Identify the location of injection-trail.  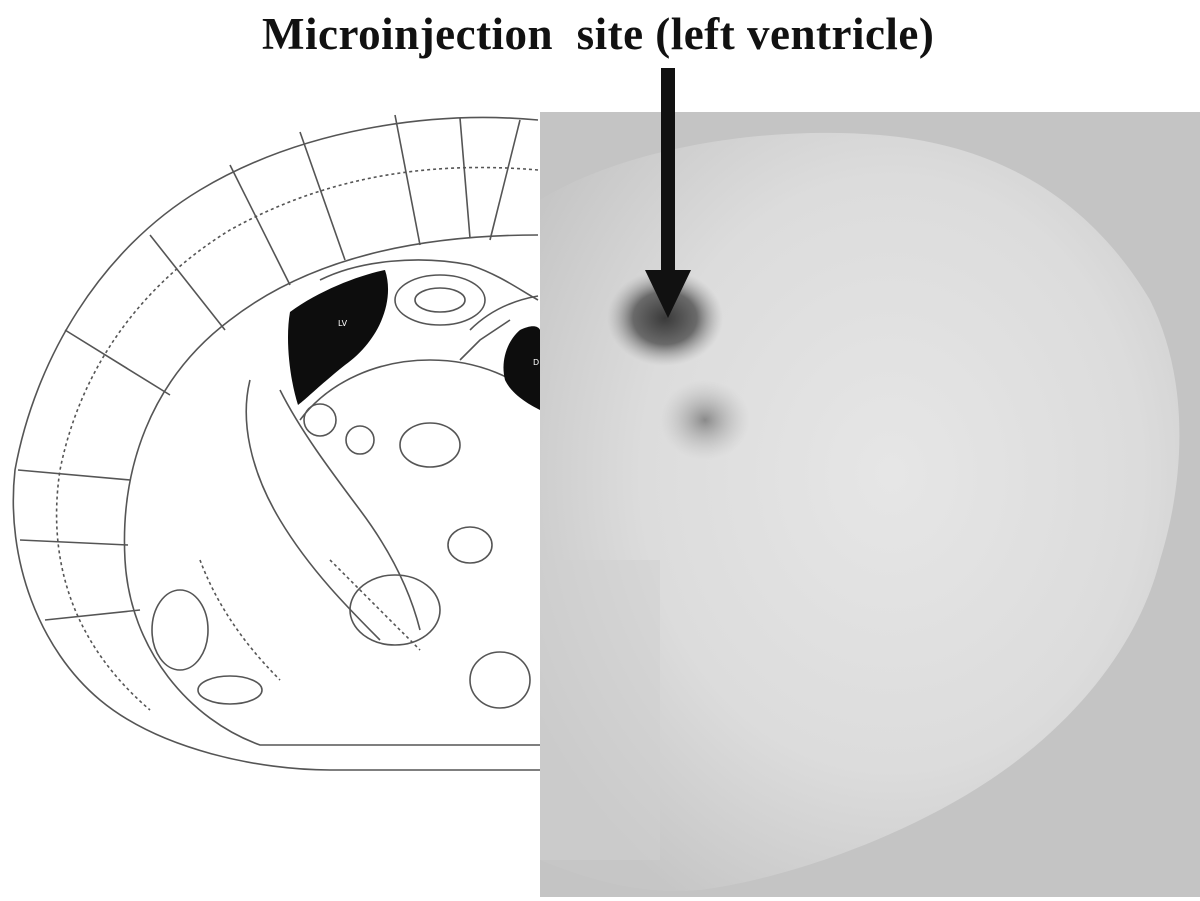
(705, 420).